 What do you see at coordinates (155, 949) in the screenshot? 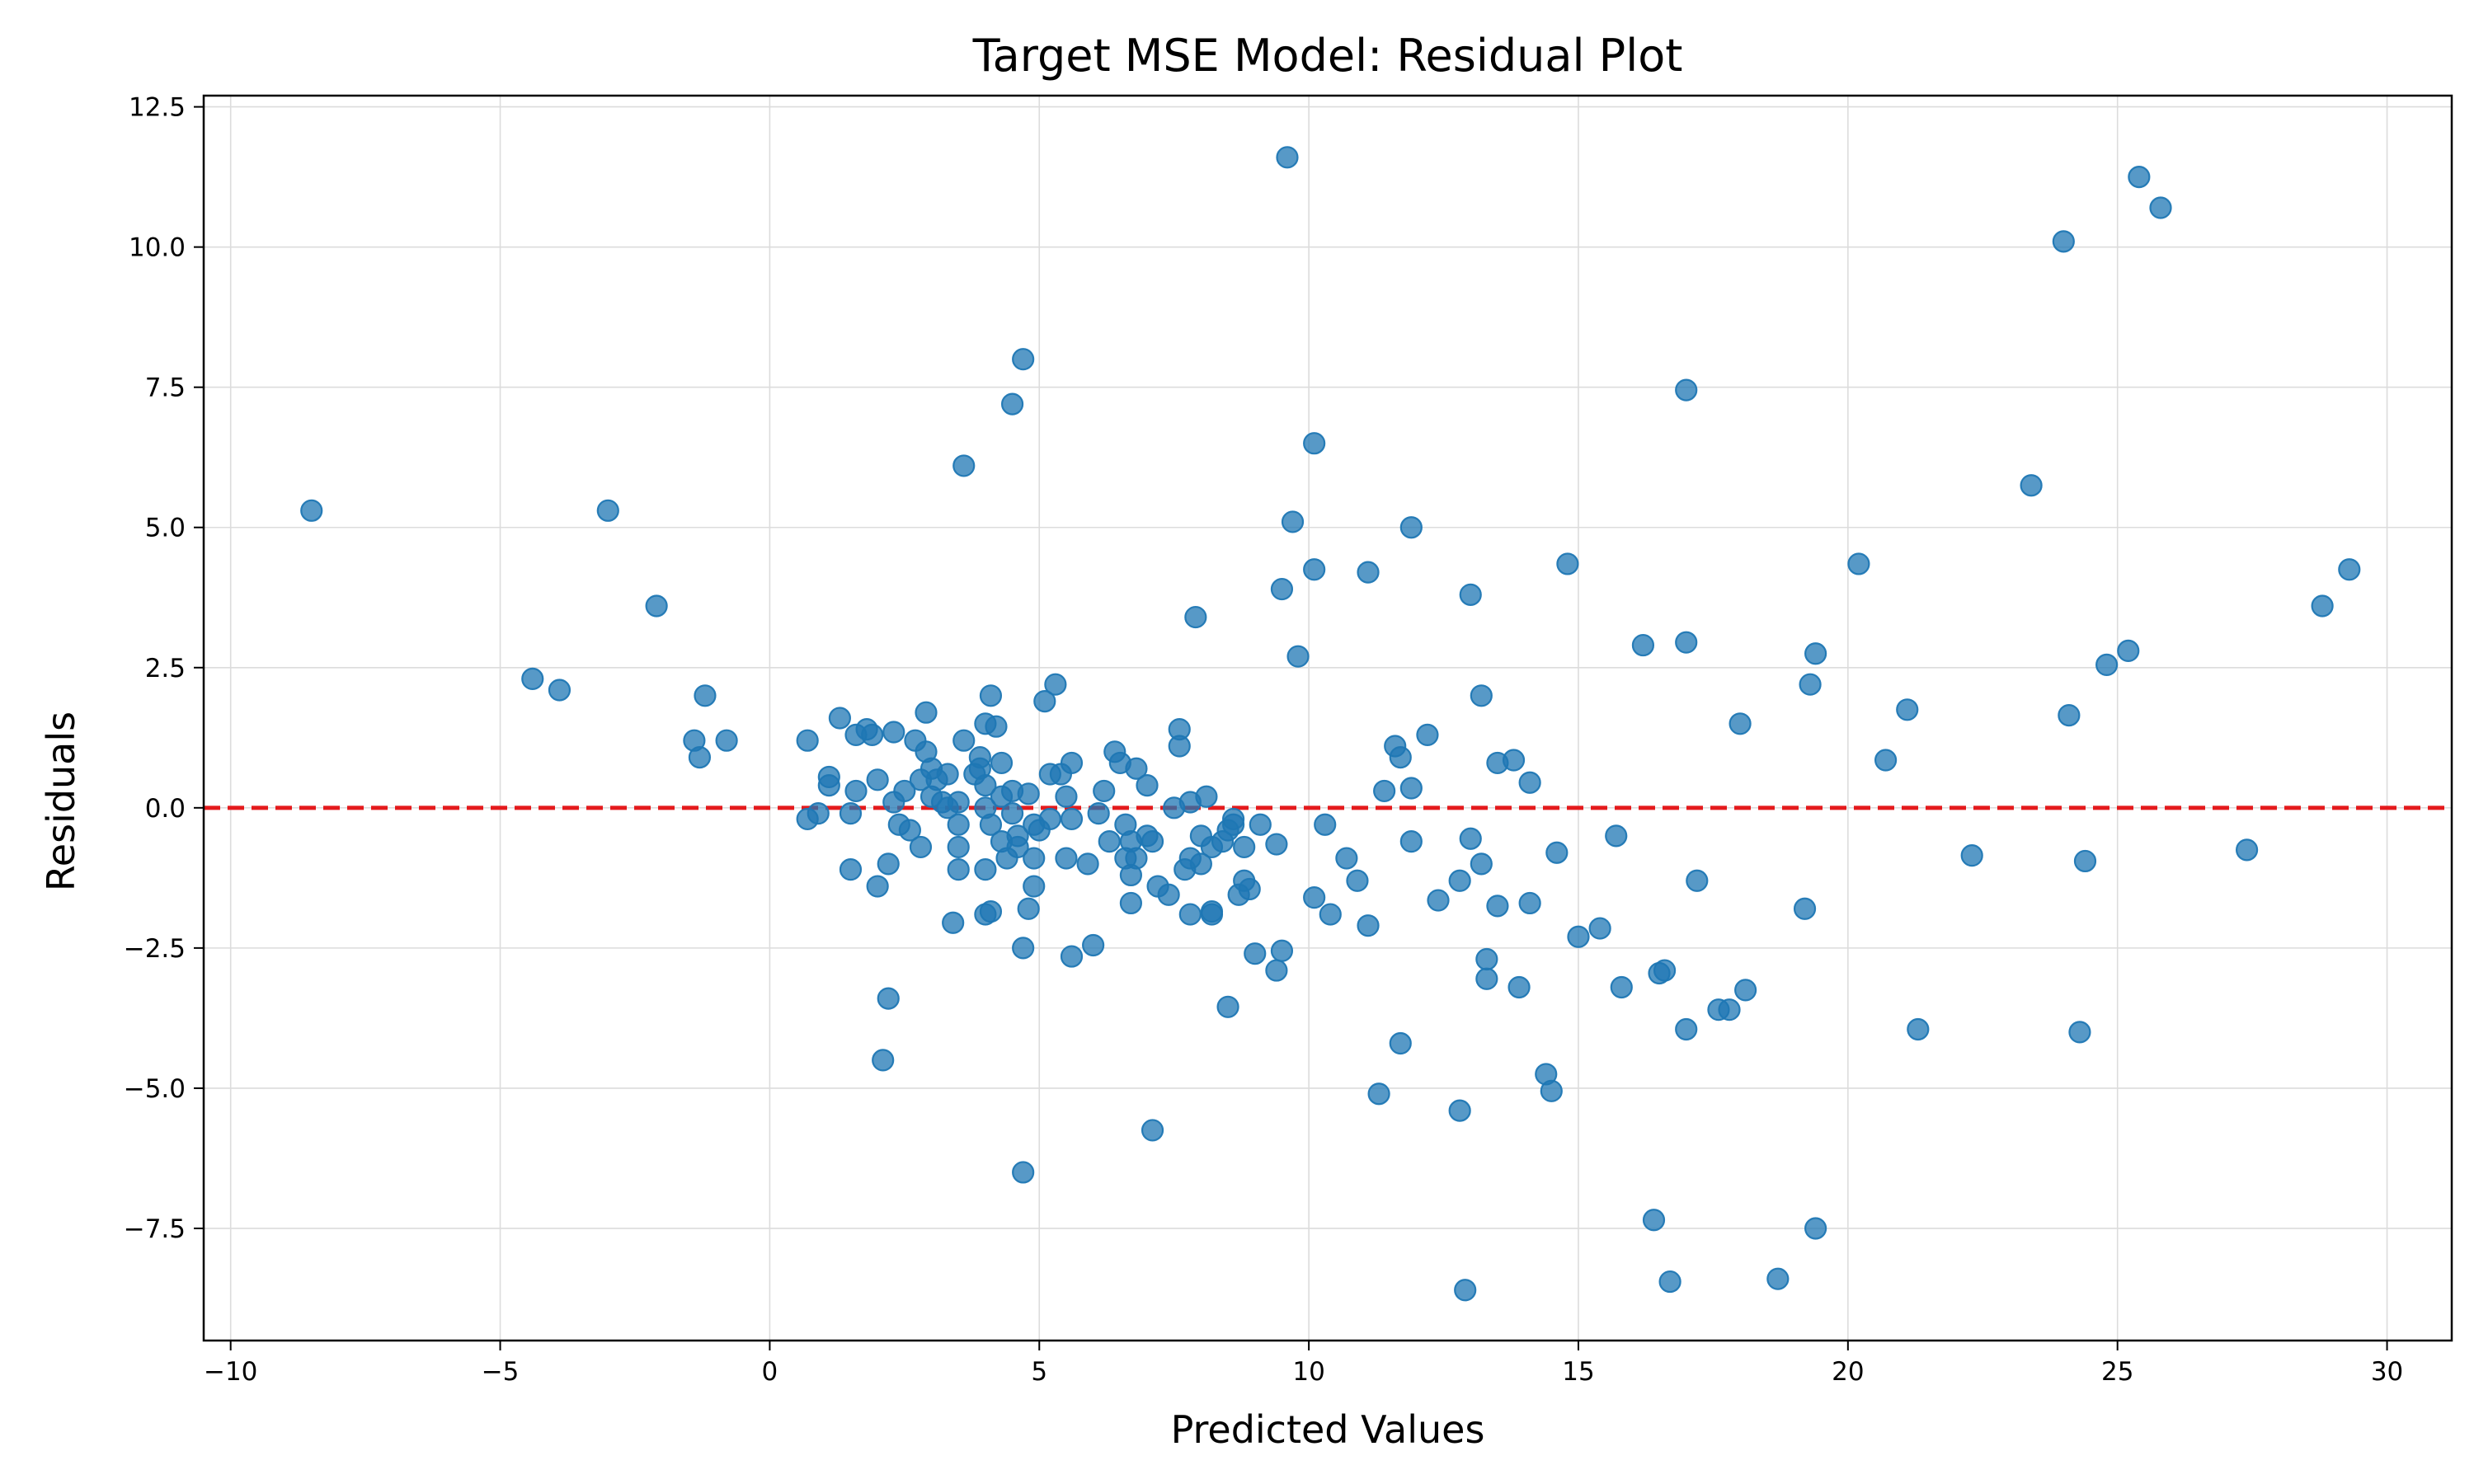
I see `y-tick-label: −2.5` at bounding box center [155, 949].